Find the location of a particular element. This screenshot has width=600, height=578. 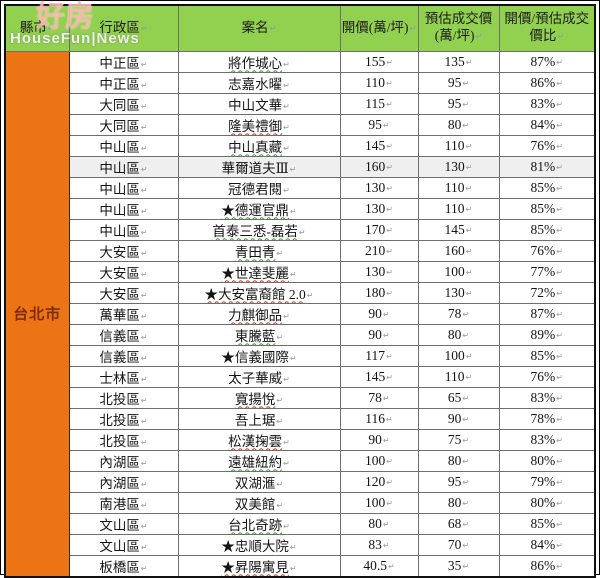

open-price-cell: 78↵ is located at coordinates (379, 397).